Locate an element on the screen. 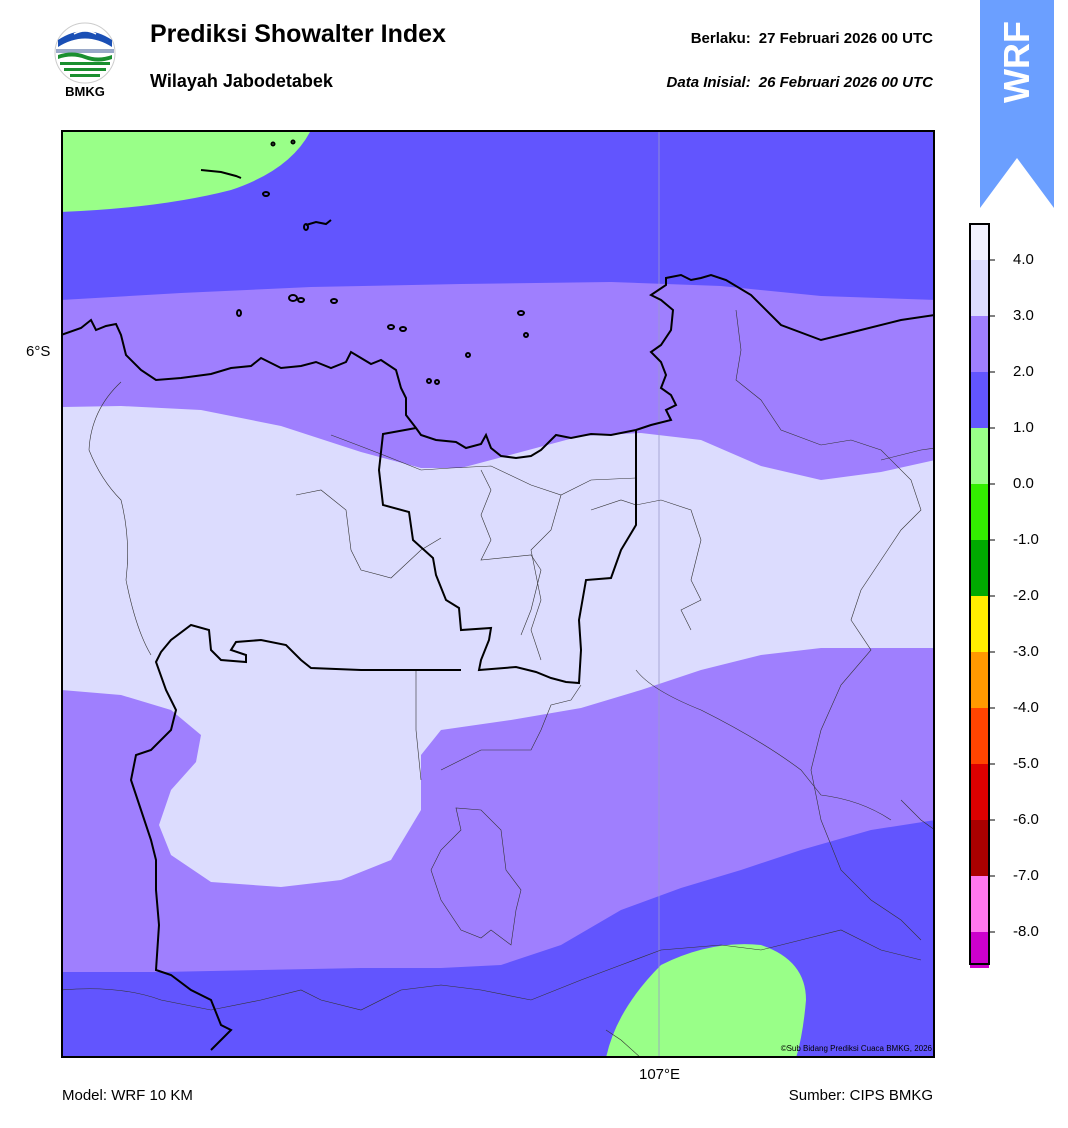 The image size is (1068, 1128). init-label: Data Inisial: is located at coordinates (708, 82).